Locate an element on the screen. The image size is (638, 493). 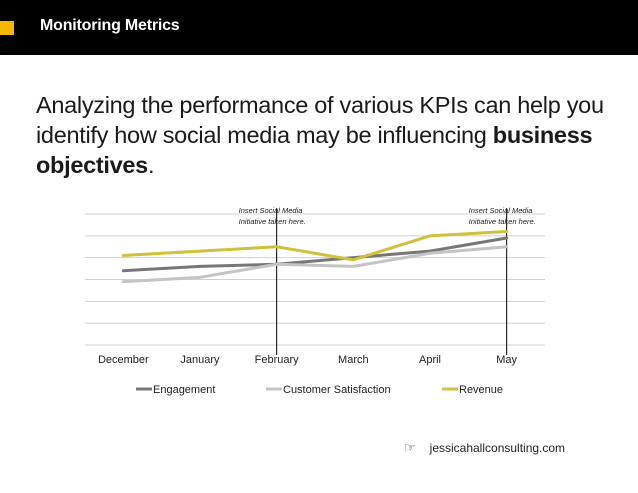
pointing-hand-icon: ☞ is located at coordinates (410, 447).